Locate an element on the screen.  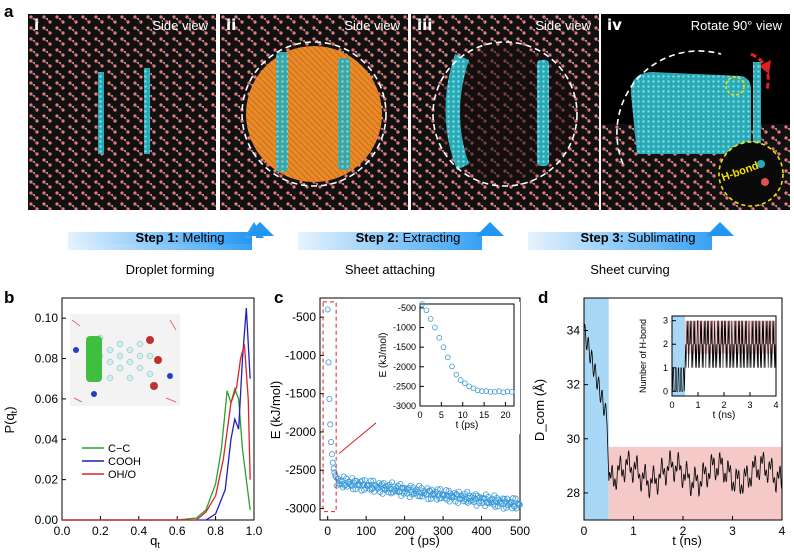
step-2-arrow is located at coordinates (401, 236).